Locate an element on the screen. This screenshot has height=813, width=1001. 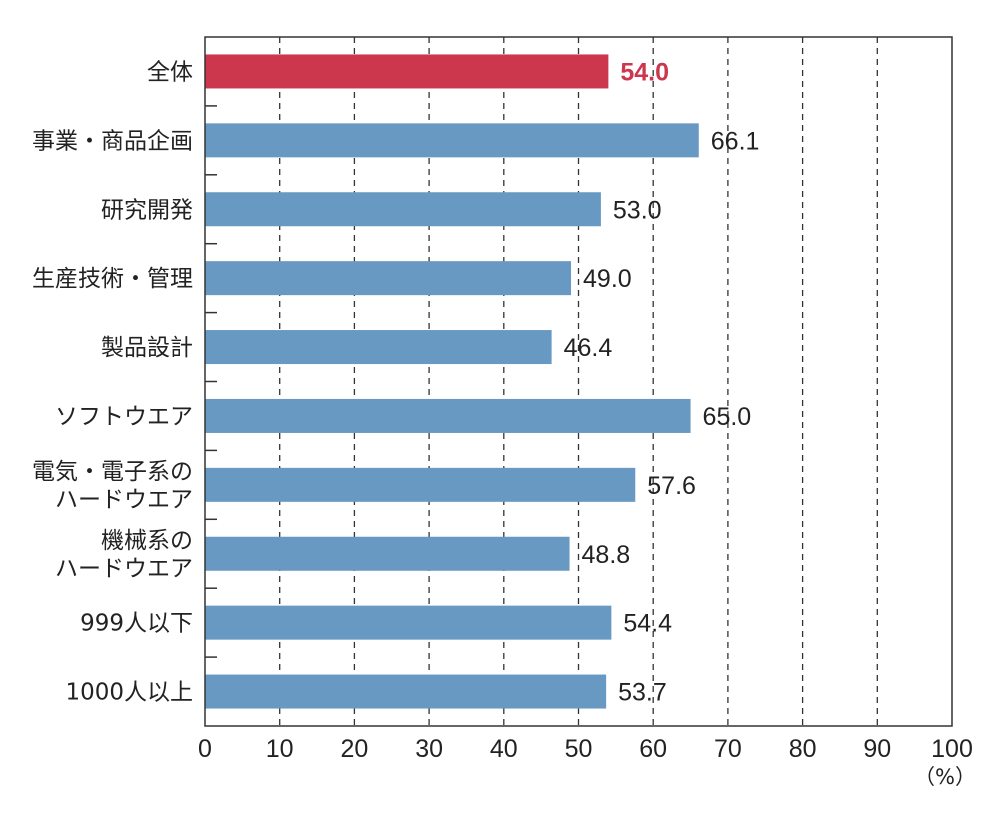
y-axis-ticks is located at coordinates (211, 381).